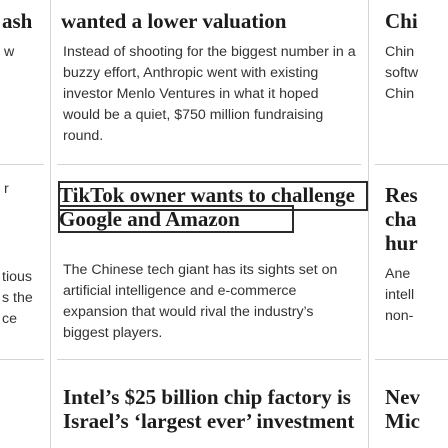  Describe the element at coordinates (401, 243) in the screenshot. I see `headline-line: hur` at that location.